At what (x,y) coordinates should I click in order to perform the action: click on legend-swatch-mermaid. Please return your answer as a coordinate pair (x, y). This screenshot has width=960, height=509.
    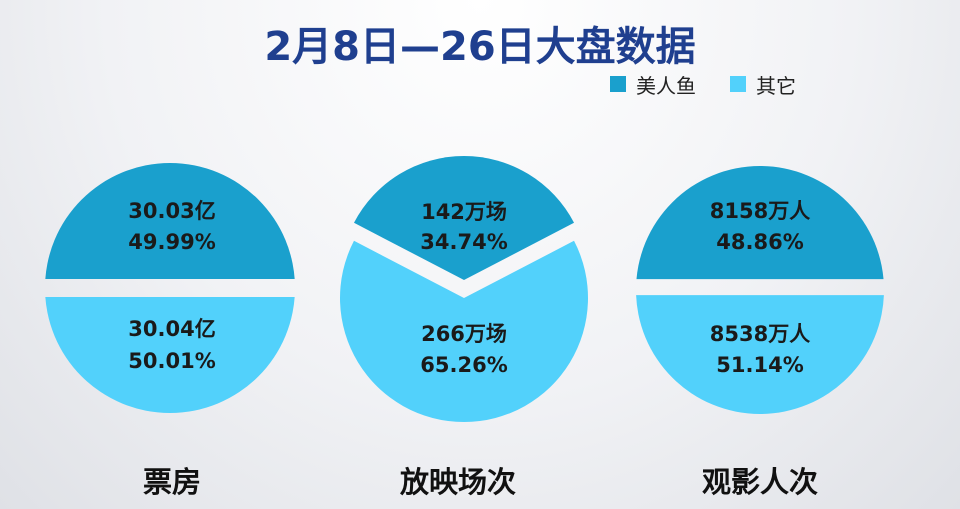
    Looking at the image, I should click on (618, 84).